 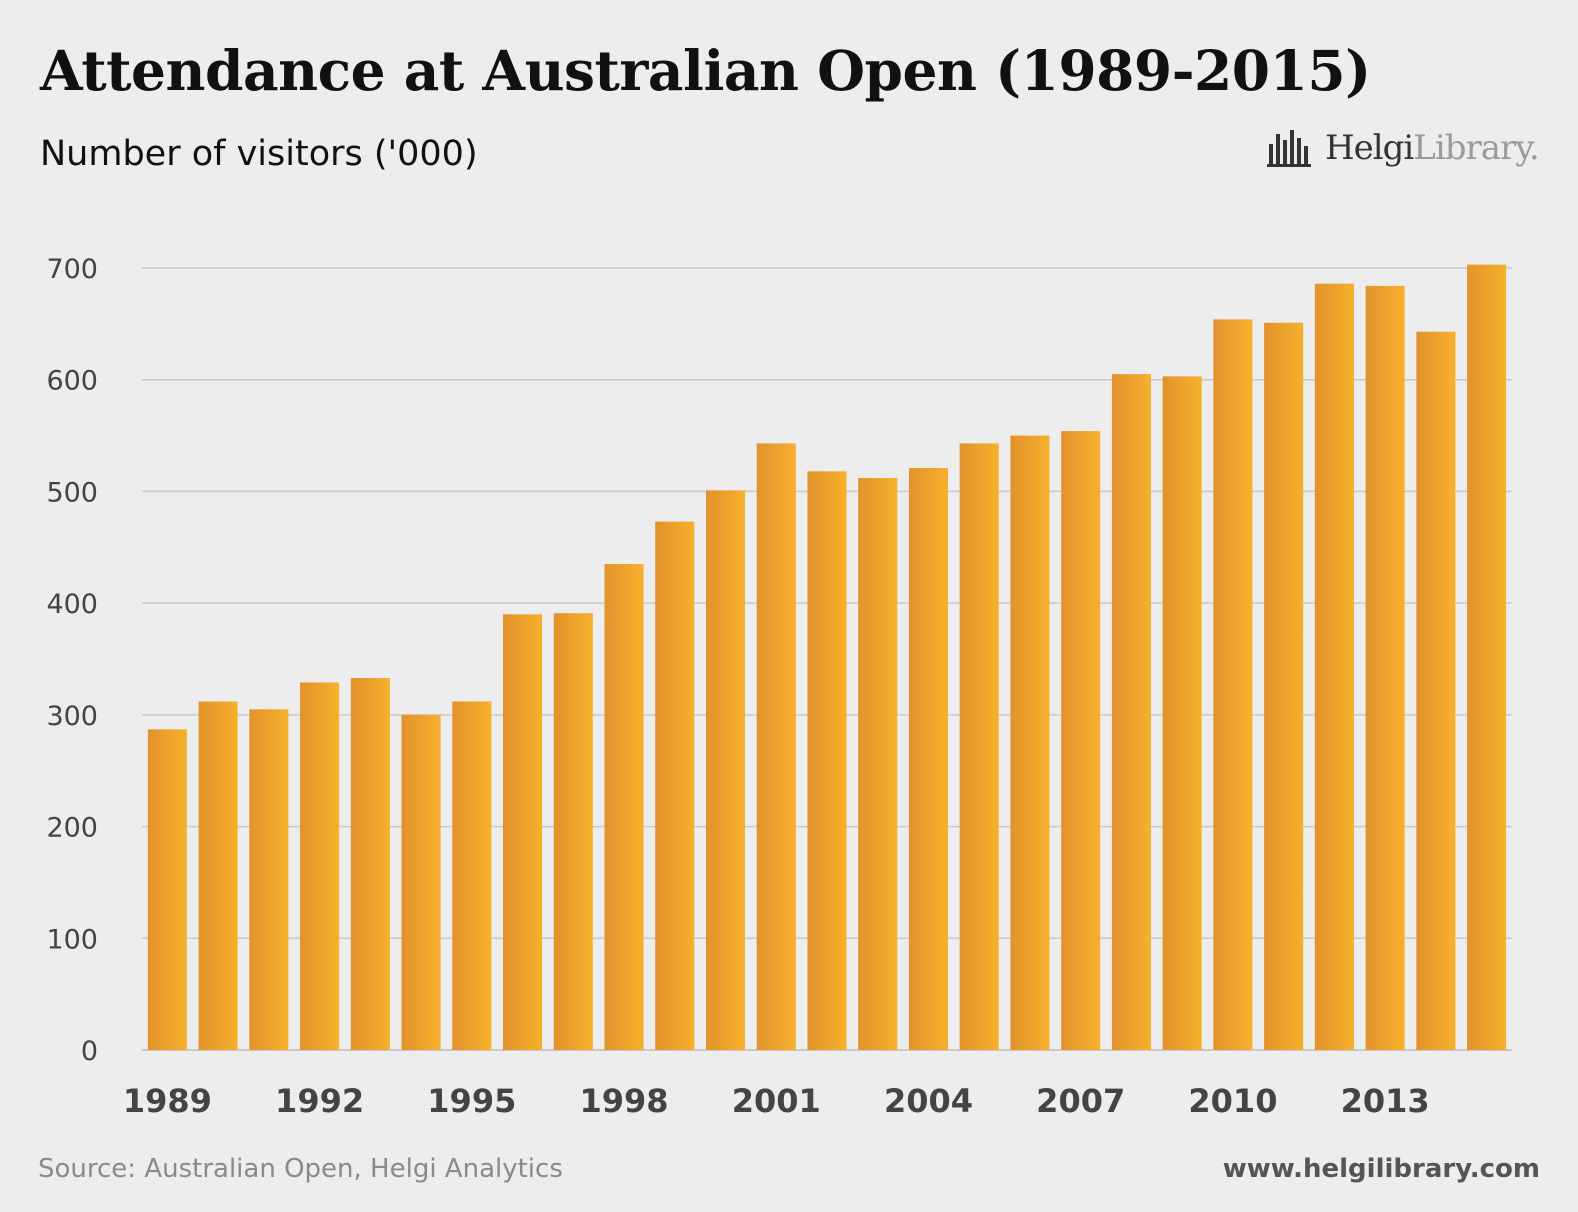 What do you see at coordinates (269, 879) in the screenshot?
I see `bar-1991` at bounding box center [269, 879].